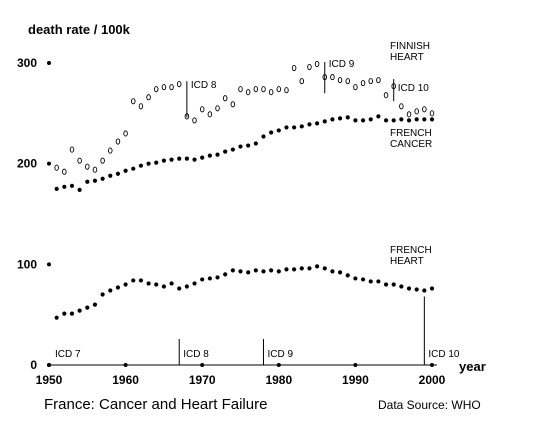  What do you see at coordinates (472, 366) in the screenshot?
I see `x-axis-label: year` at bounding box center [472, 366].